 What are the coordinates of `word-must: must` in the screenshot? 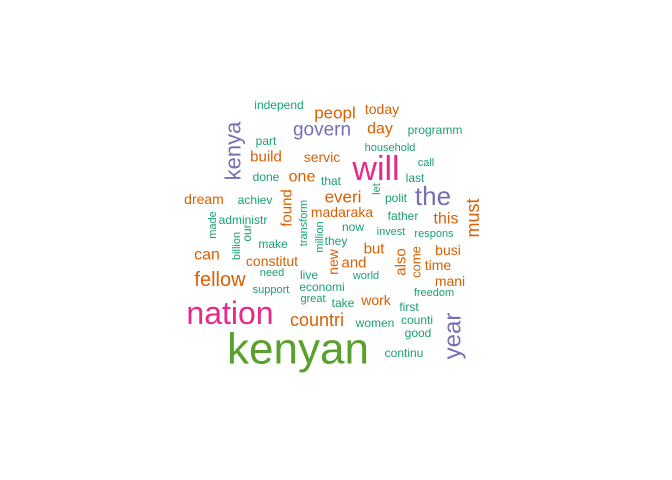 It's located at (473, 217).